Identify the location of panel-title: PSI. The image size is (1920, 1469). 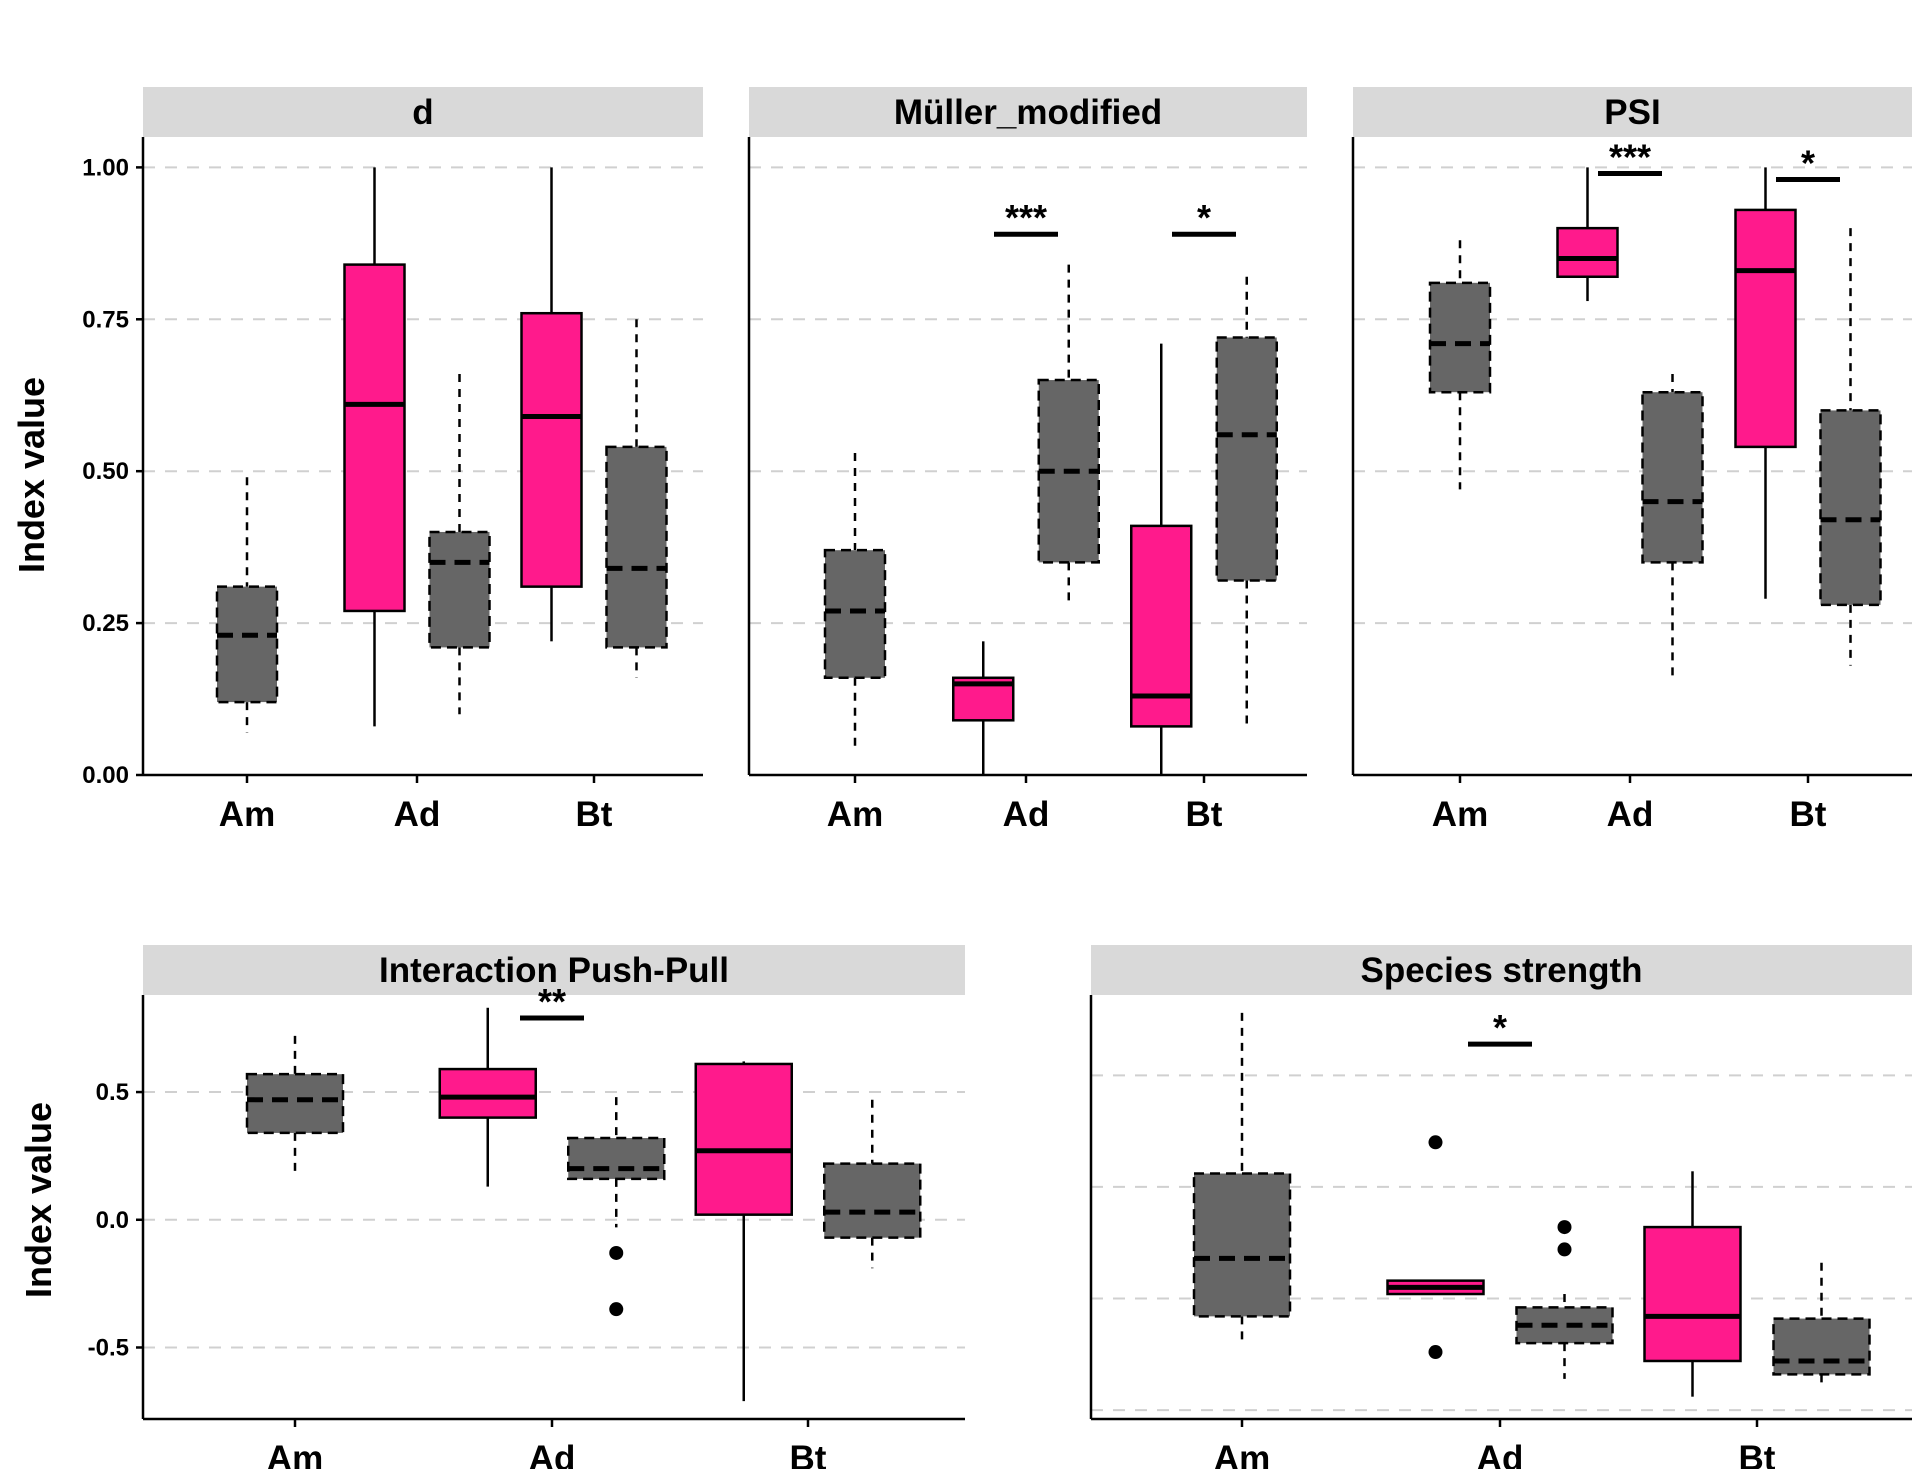
(1632, 112).